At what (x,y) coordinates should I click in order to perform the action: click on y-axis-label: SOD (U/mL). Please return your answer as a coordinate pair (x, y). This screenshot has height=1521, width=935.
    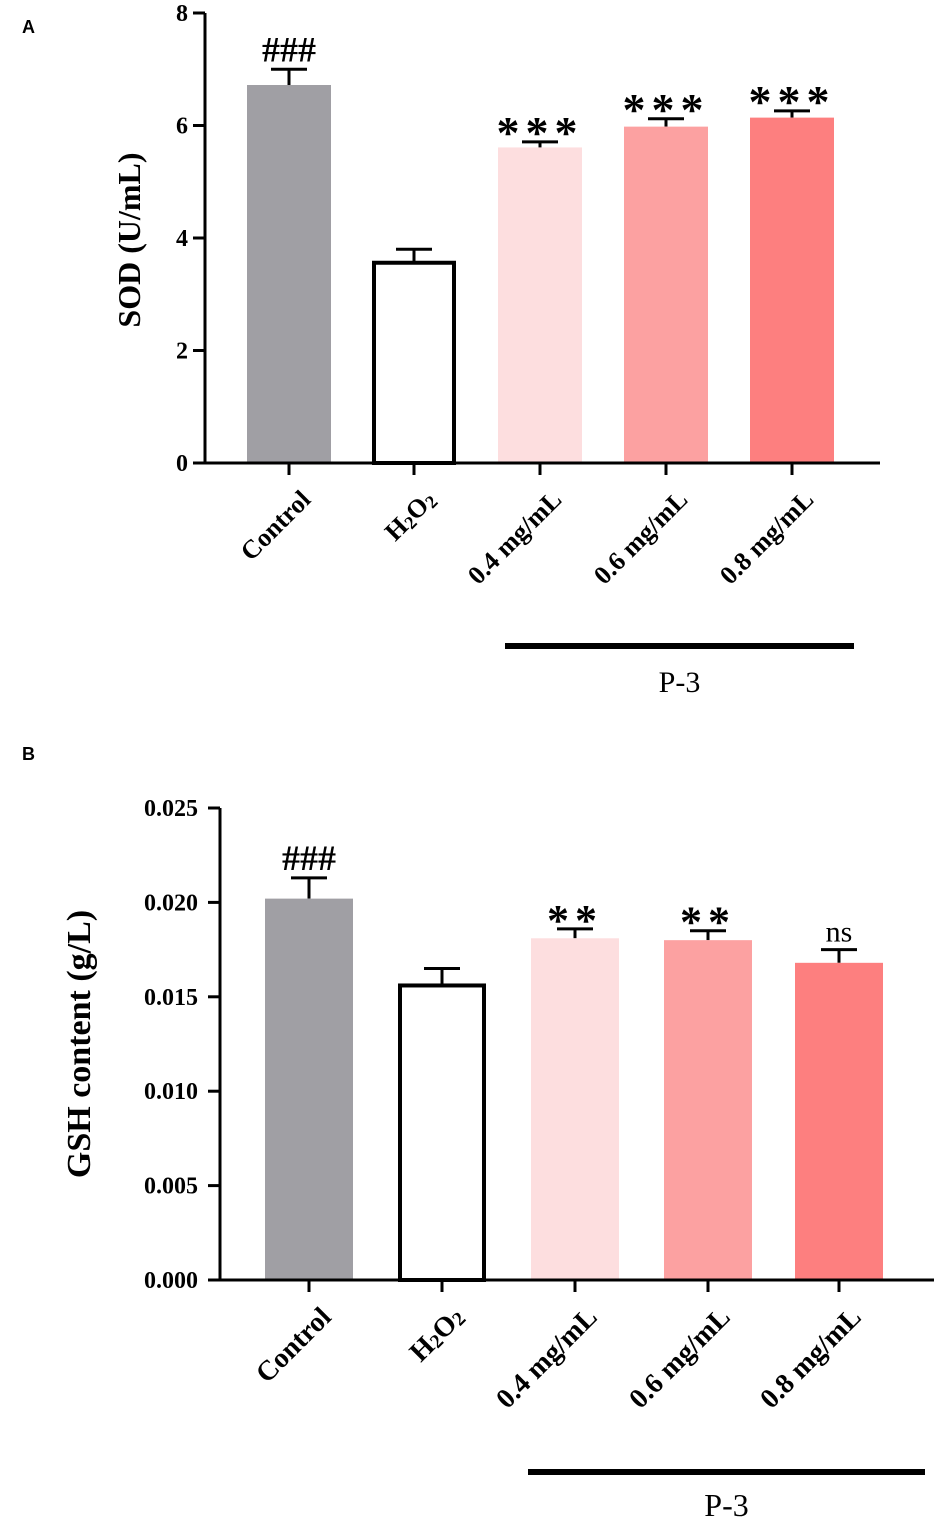
    Looking at the image, I should click on (129, 239).